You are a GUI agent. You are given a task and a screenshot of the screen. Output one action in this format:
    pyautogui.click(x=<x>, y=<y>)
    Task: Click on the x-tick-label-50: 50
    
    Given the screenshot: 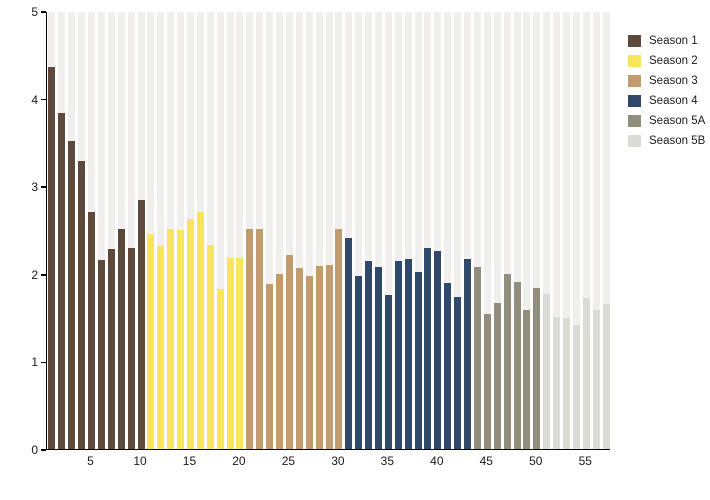 What is the action you would take?
    pyautogui.click(x=536, y=461)
    